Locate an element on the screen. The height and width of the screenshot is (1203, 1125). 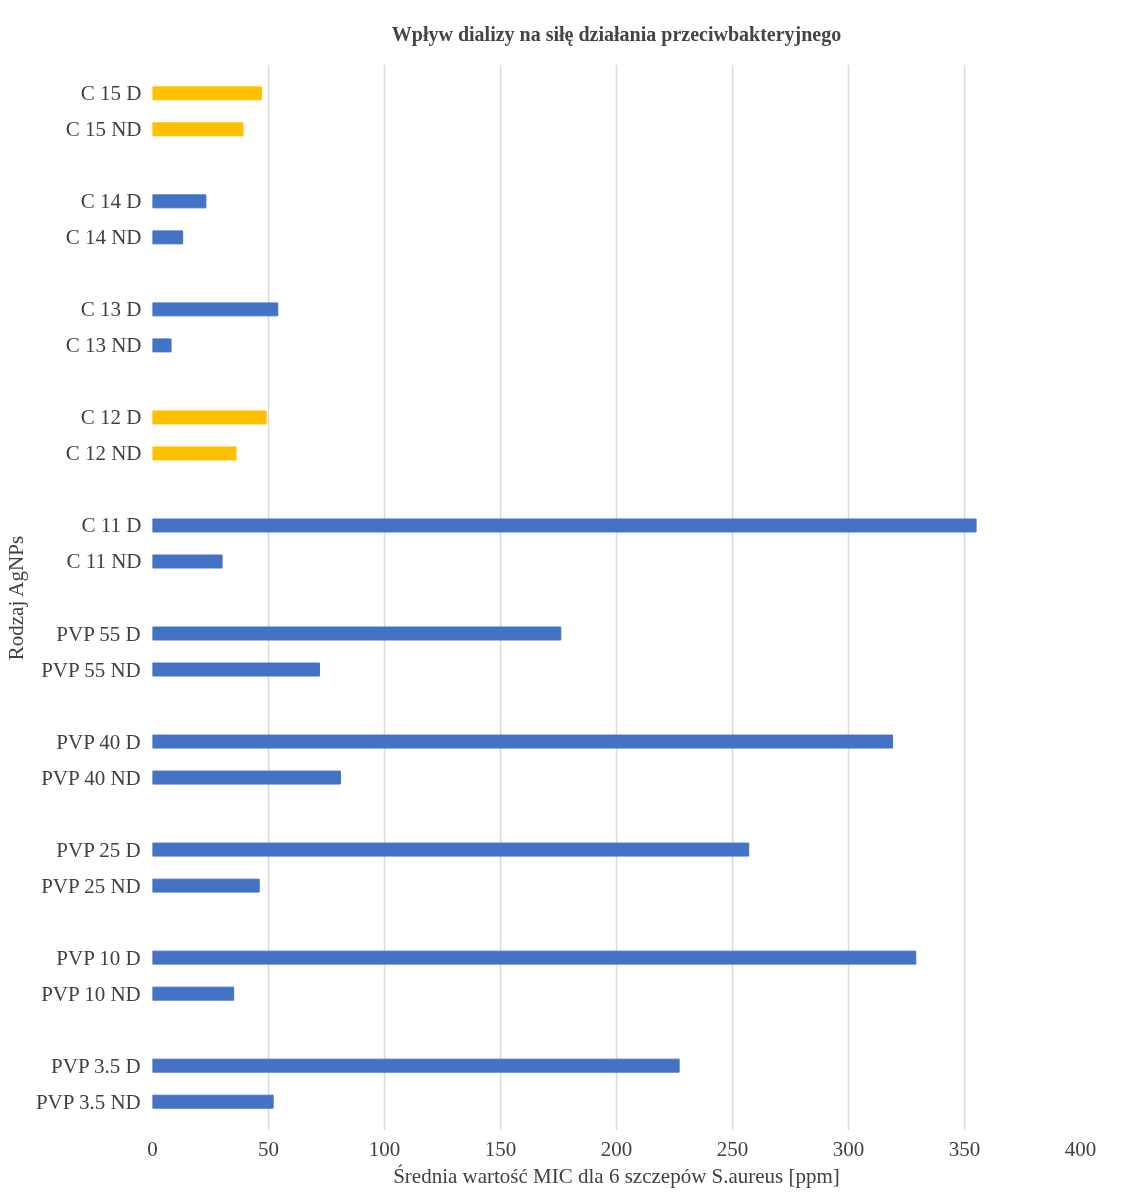
x-axis-title: Średnia wartość MIC dla 6 szczepów S.aureus [ppm] is located at coordinates (616, 1175).